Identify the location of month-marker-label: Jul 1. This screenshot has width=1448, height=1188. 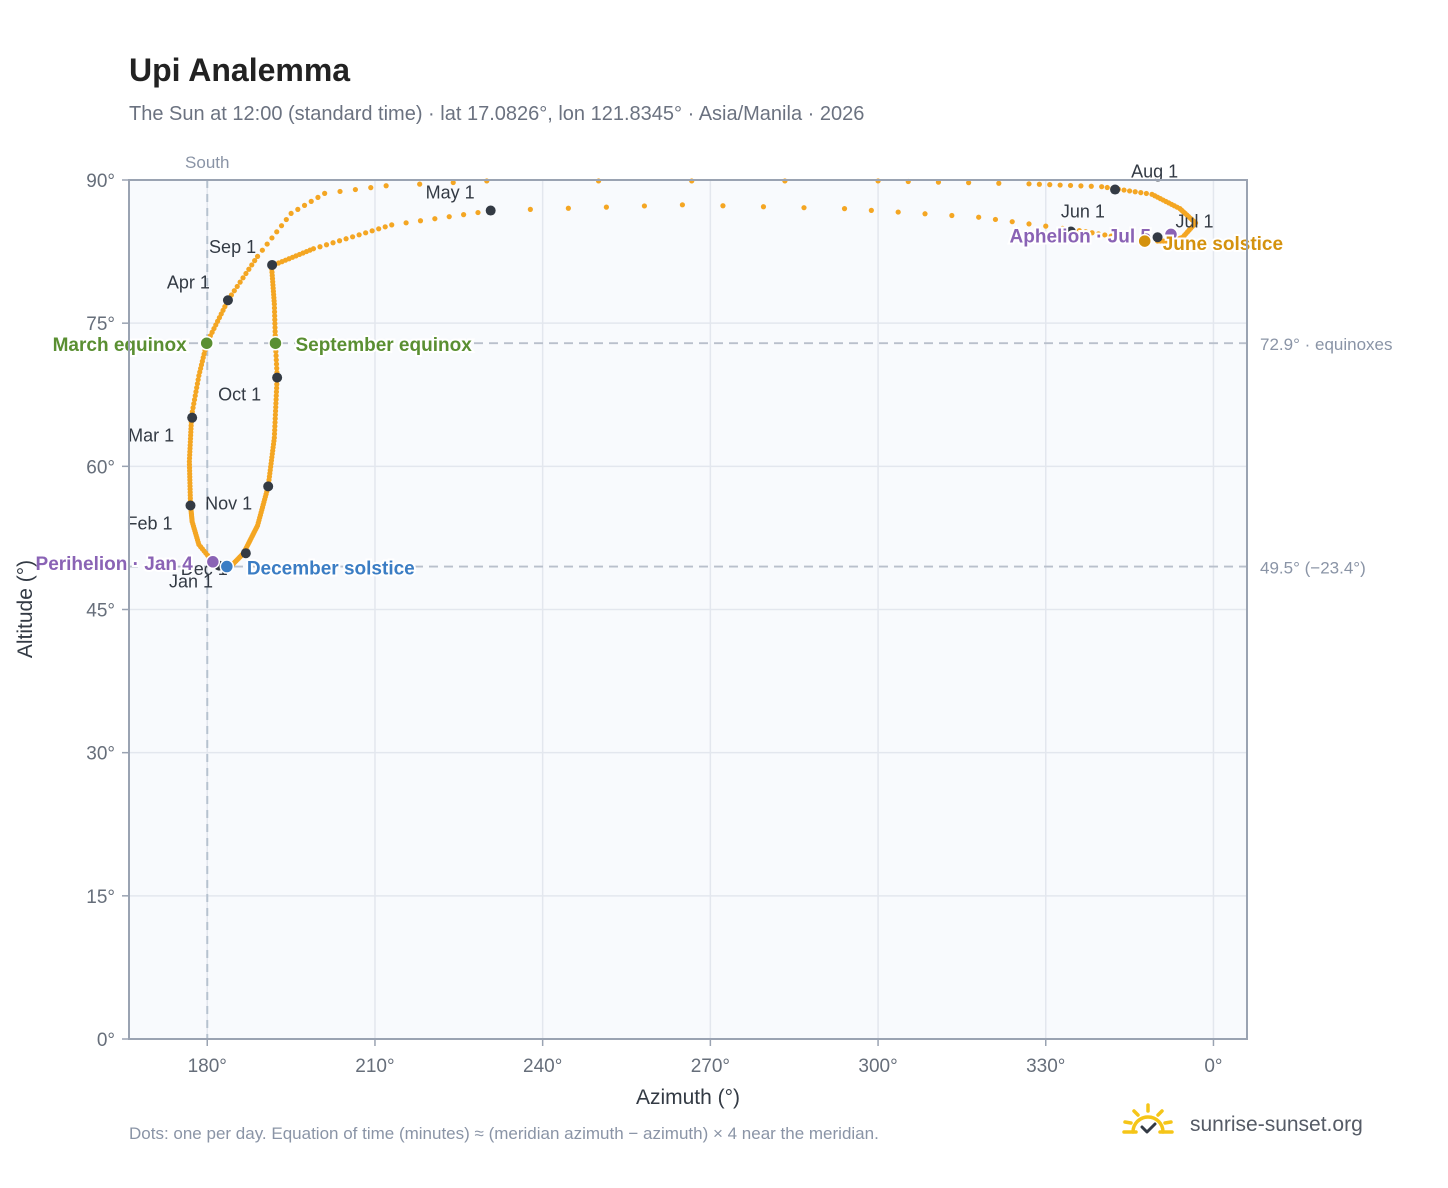
(1195, 221).